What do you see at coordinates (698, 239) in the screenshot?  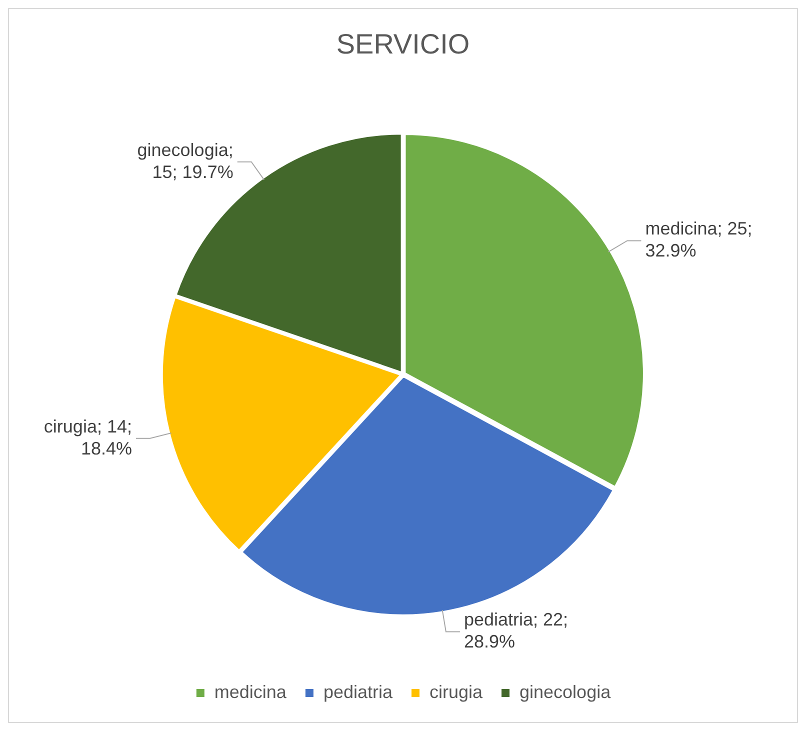 I see `data-label: medicina; 25; 32.9%` at bounding box center [698, 239].